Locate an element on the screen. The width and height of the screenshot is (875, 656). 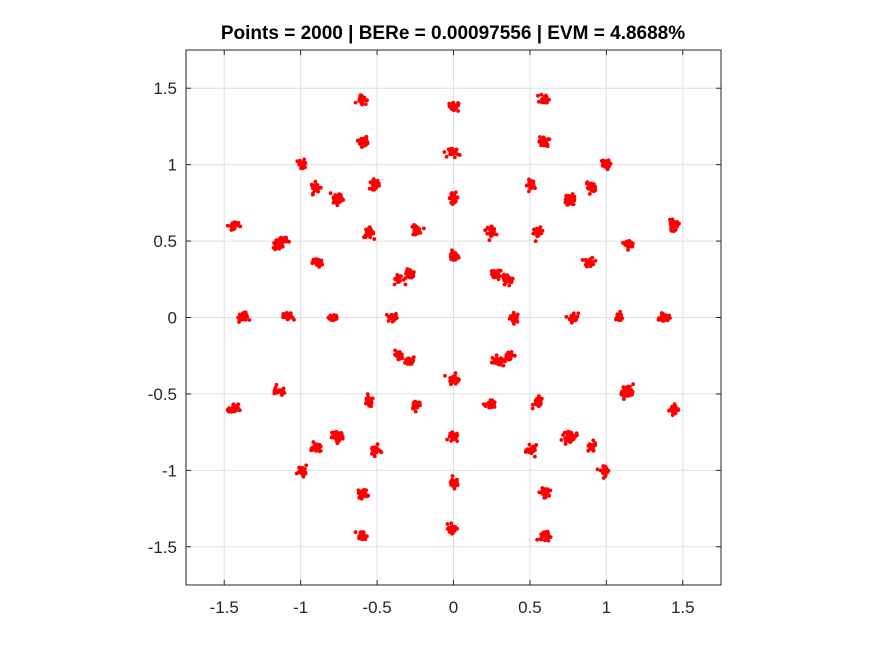
x-tick-label: 0.5 is located at coordinates (530, 607).